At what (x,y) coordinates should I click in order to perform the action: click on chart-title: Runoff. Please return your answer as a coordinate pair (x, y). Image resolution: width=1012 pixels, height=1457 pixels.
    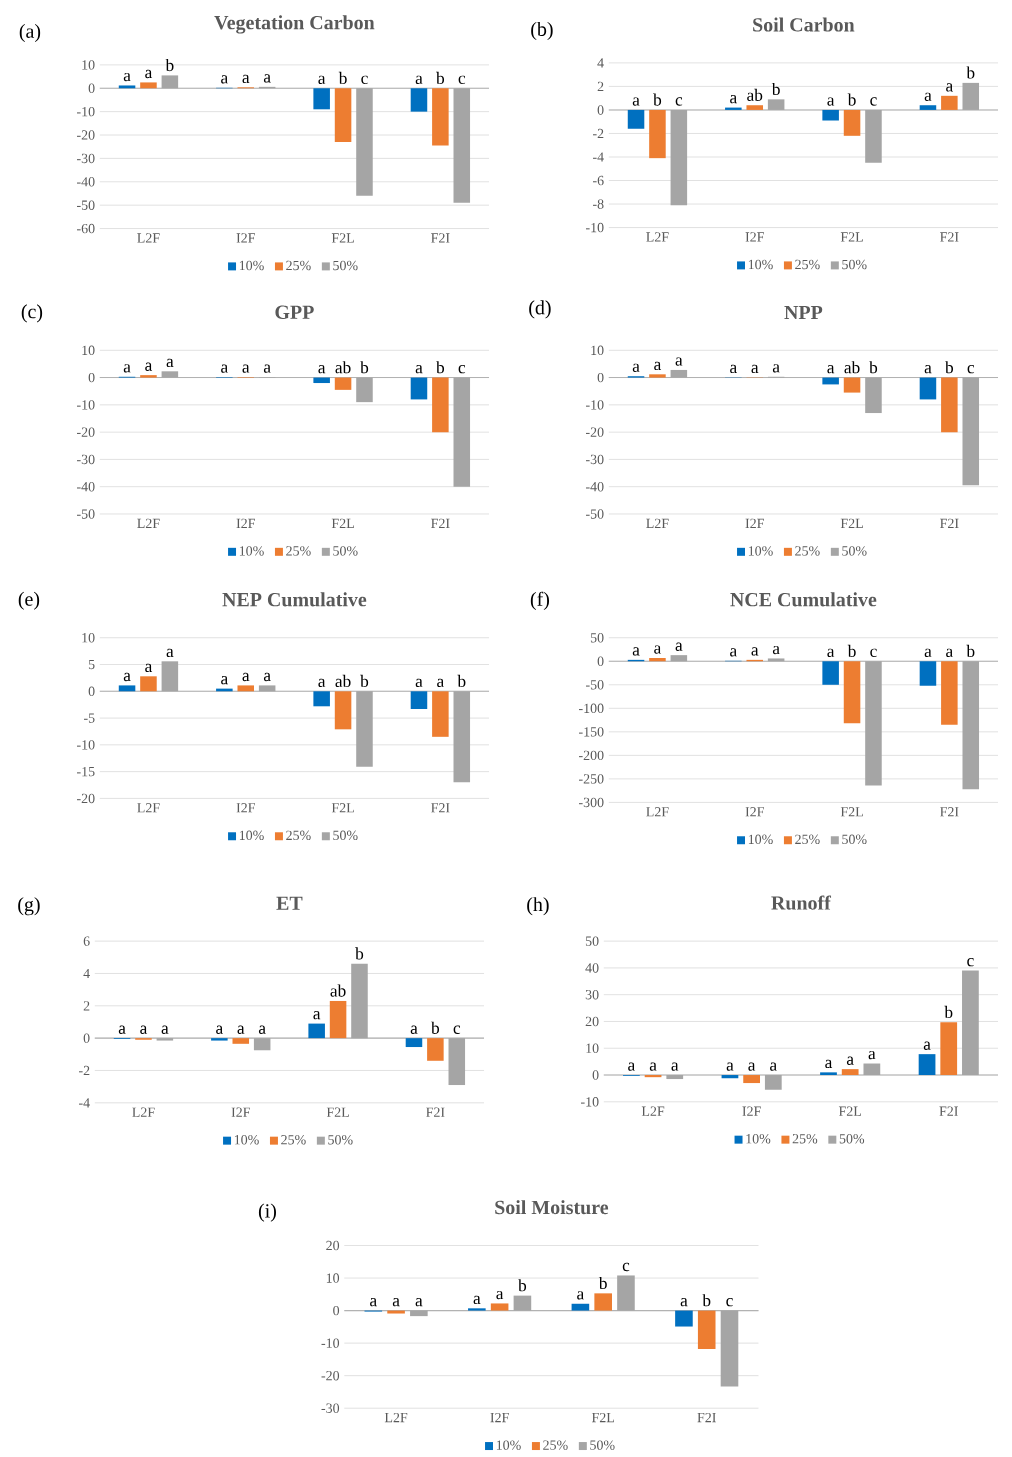
    Looking at the image, I should click on (801, 902).